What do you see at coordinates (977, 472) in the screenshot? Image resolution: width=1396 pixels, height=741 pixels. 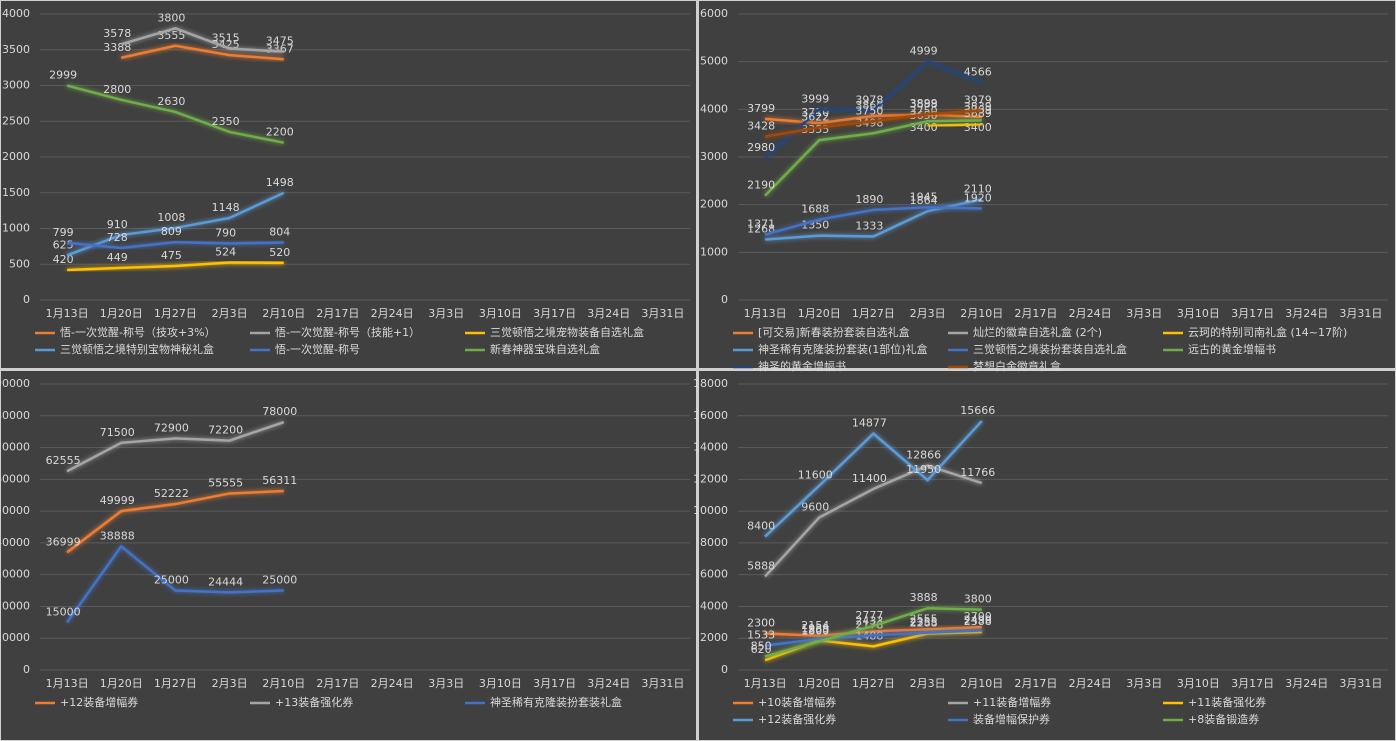 I see `data-label: 11766` at bounding box center [977, 472].